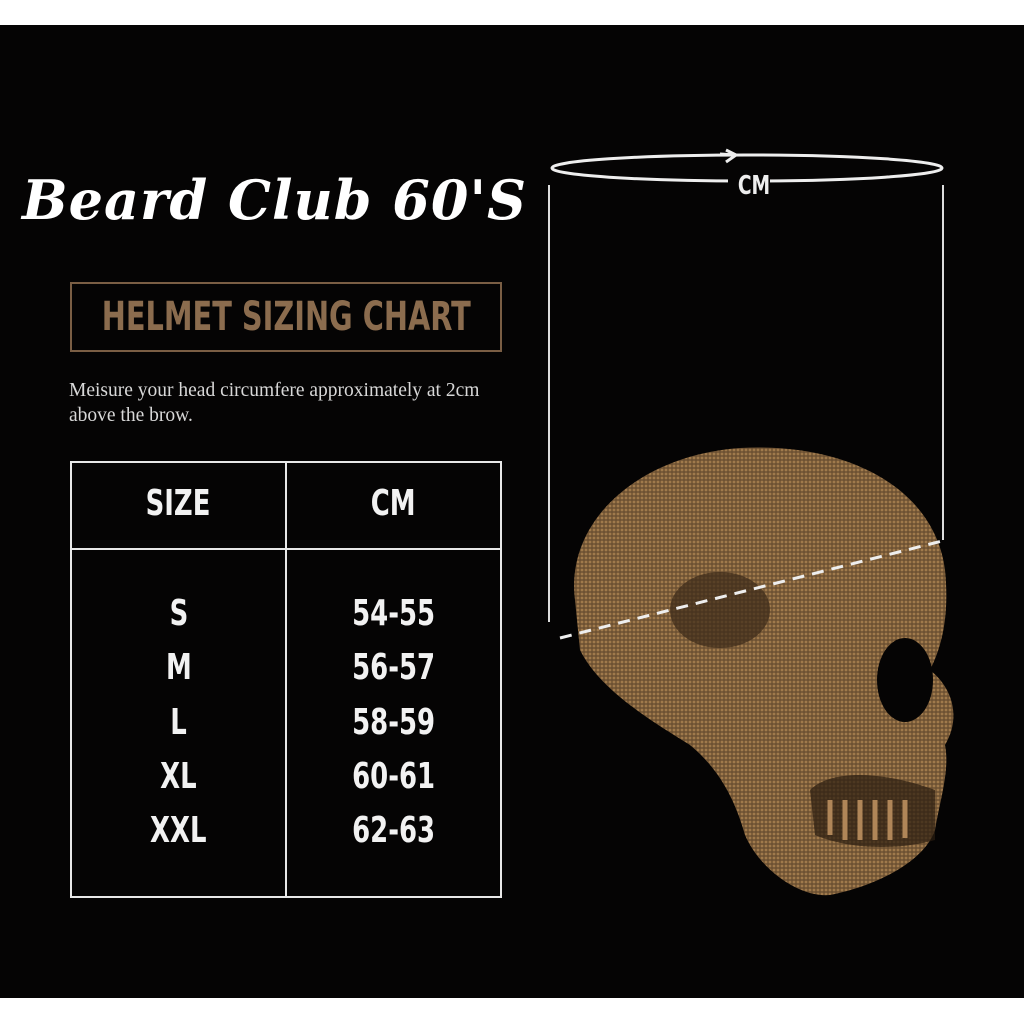 The width and height of the screenshot is (1024, 1024). What do you see at coordinates (728, 156) in the screenshot?
I see `arrow-icon` at bounding box center [728, 156].